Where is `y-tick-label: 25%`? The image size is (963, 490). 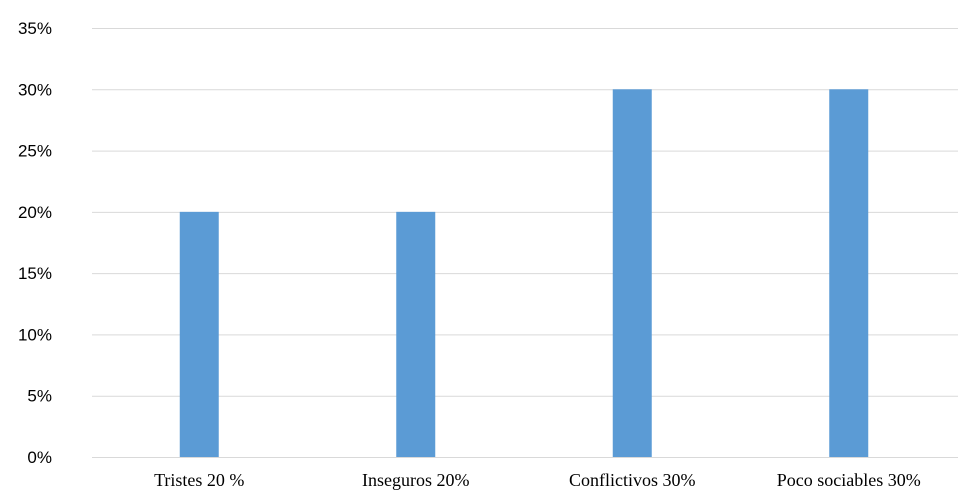 y-tick-label: 25% is located at coordinates (35, 151).